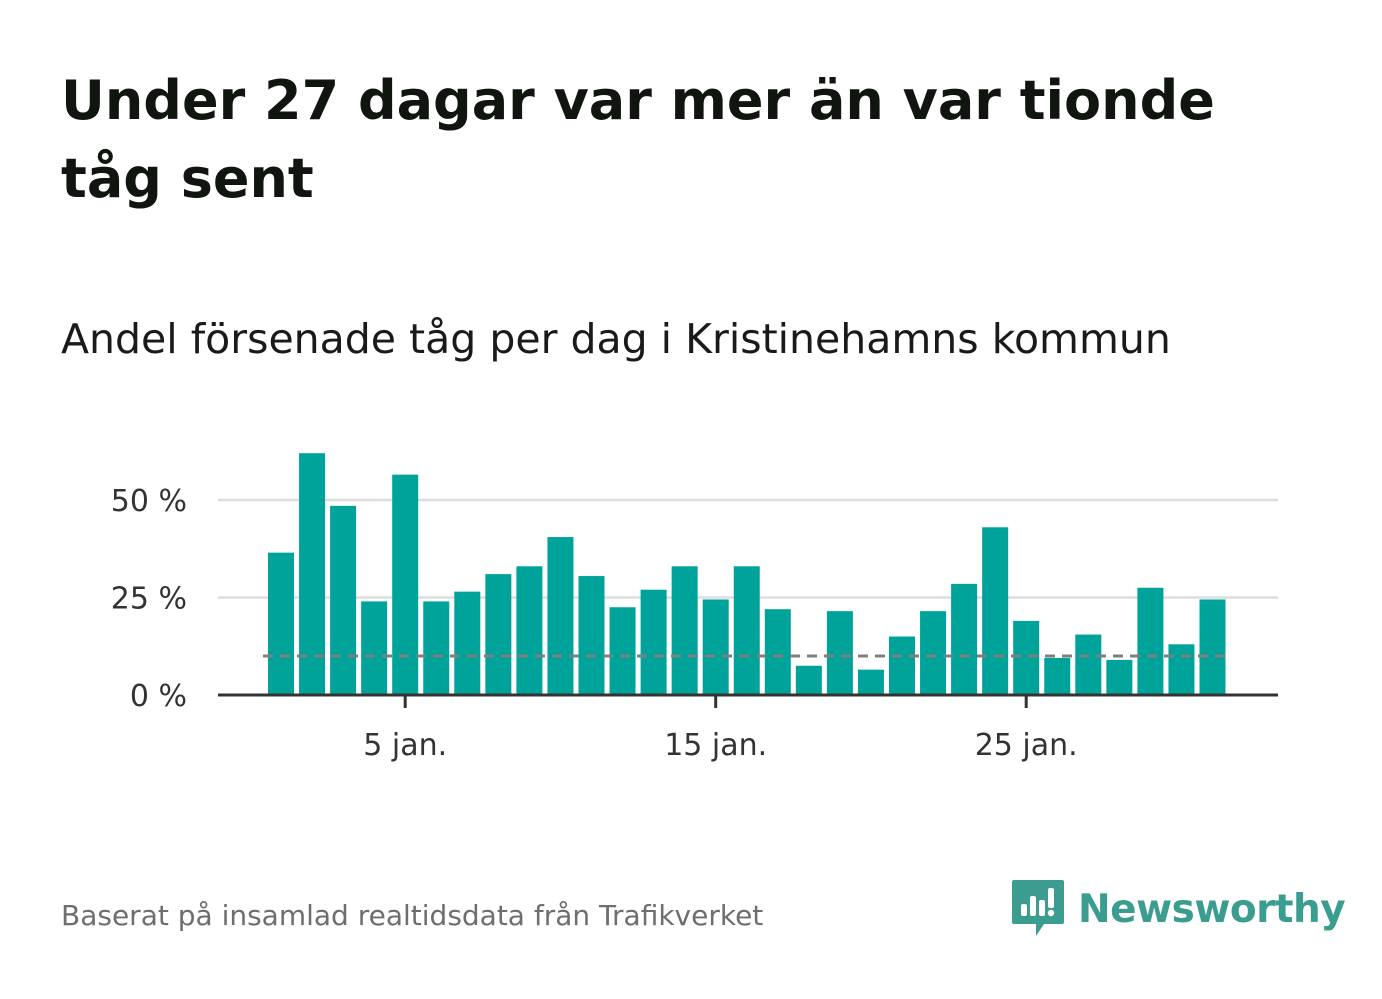 This screenshot has height=999, width=1382. What do you see at coordinates (149, 599) in the screenshot?
I see `y-tick-label: 25 %` at bounding box center [149, 599].